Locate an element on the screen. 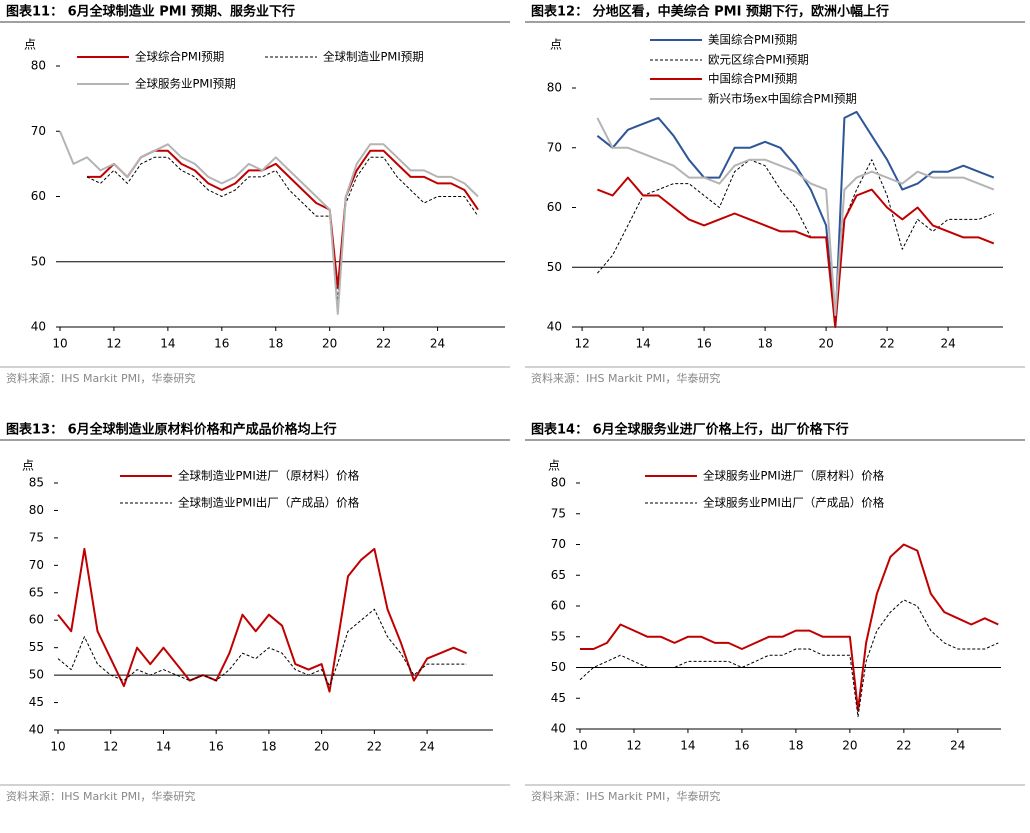  legend-label: 全球综合PMI预期 is located at coordinates (179, 57).